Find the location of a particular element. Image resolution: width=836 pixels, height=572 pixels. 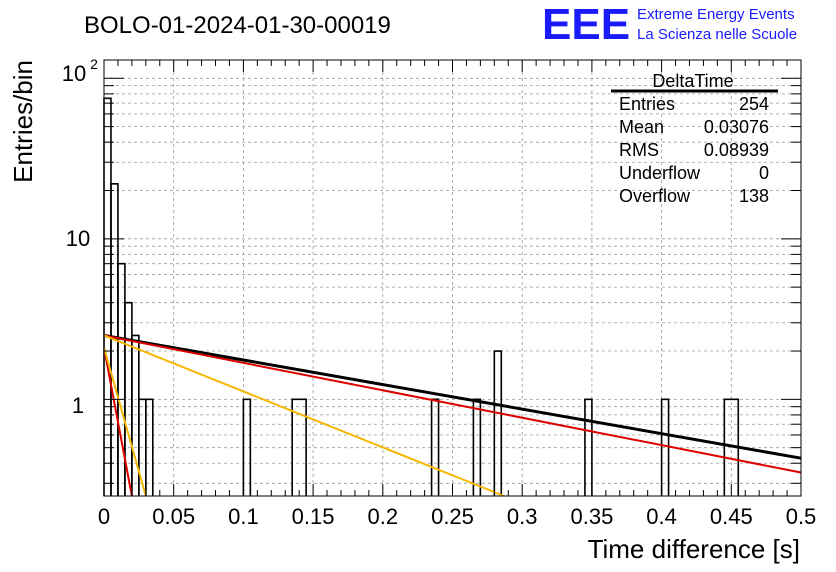

stats-box-title: DeltaTime is located at coordinates (692, 81).